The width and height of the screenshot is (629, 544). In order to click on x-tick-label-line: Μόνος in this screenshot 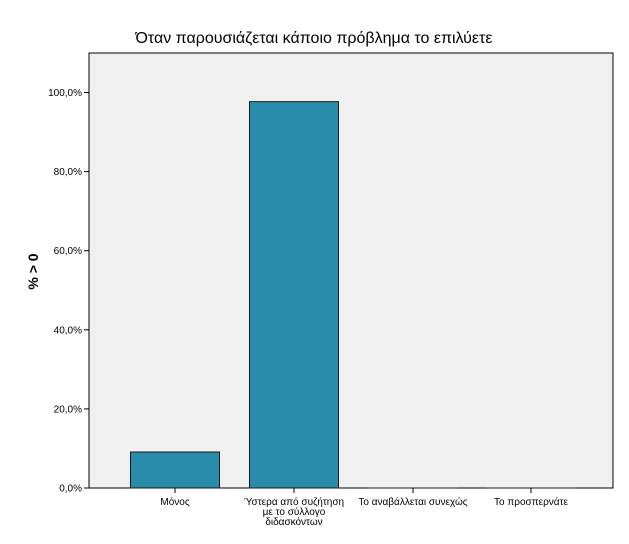, I will do `click(174, 502)`.